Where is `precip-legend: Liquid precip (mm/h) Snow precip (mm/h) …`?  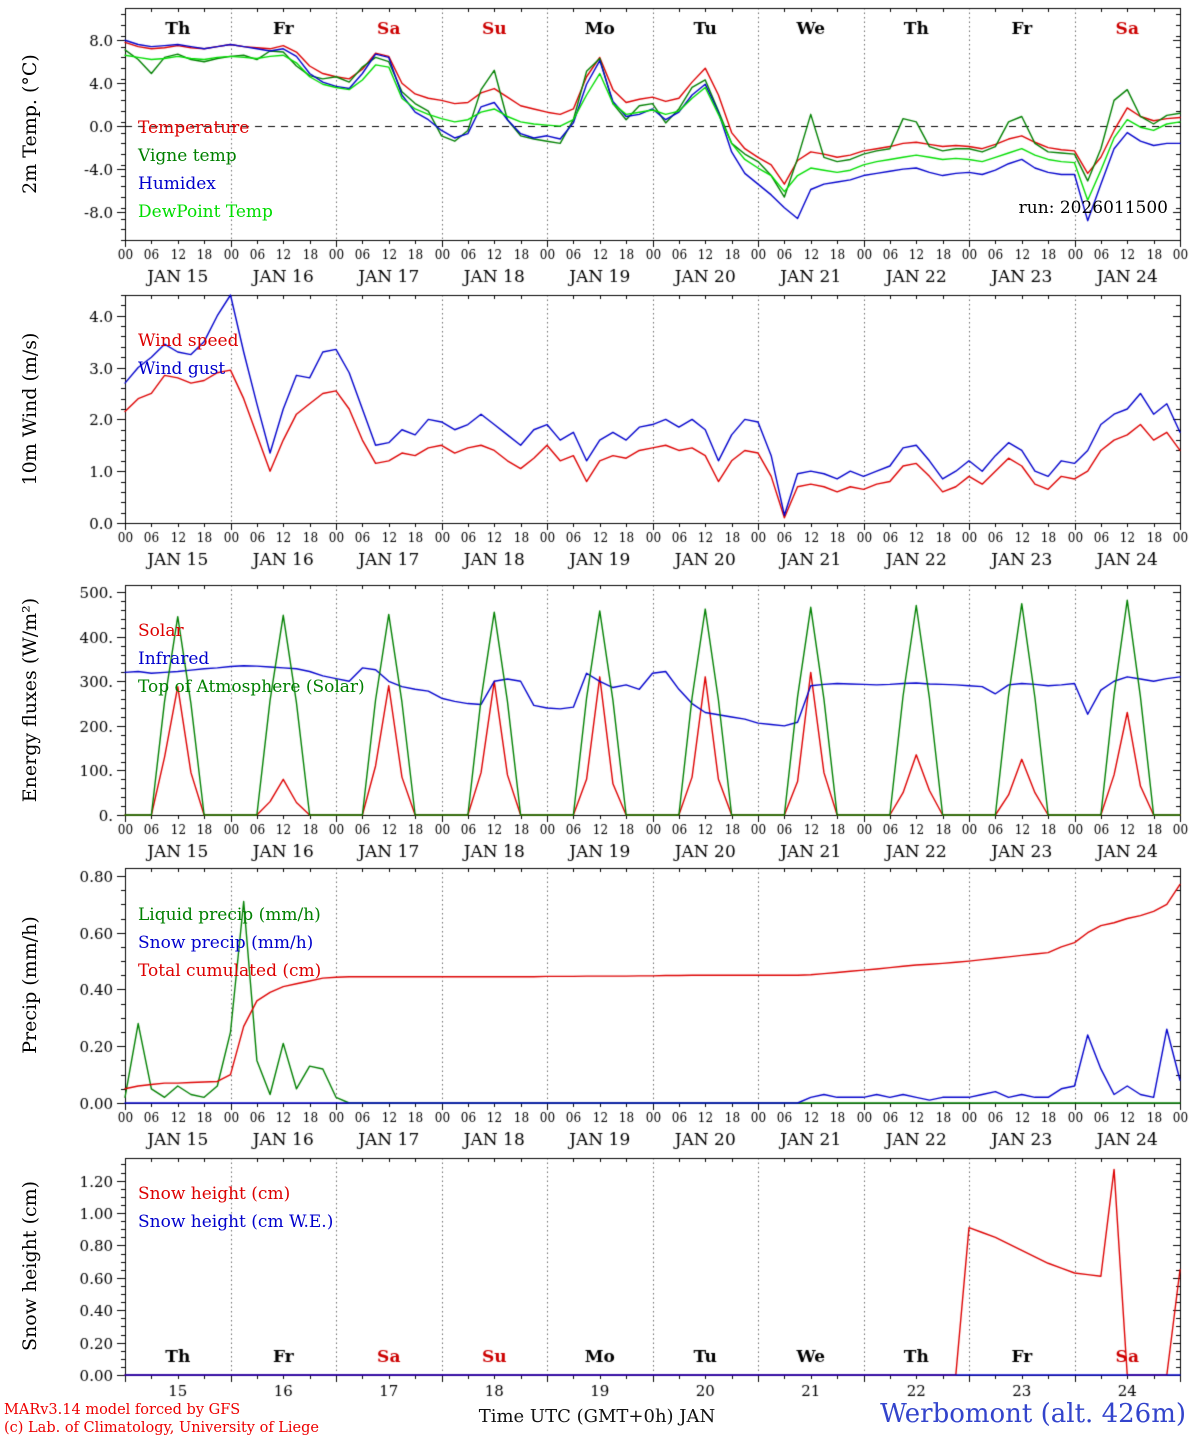
precip-legend: Liquid precip (mm/h) Snow precip (mm/h) … is located at coordinates (229, 943).